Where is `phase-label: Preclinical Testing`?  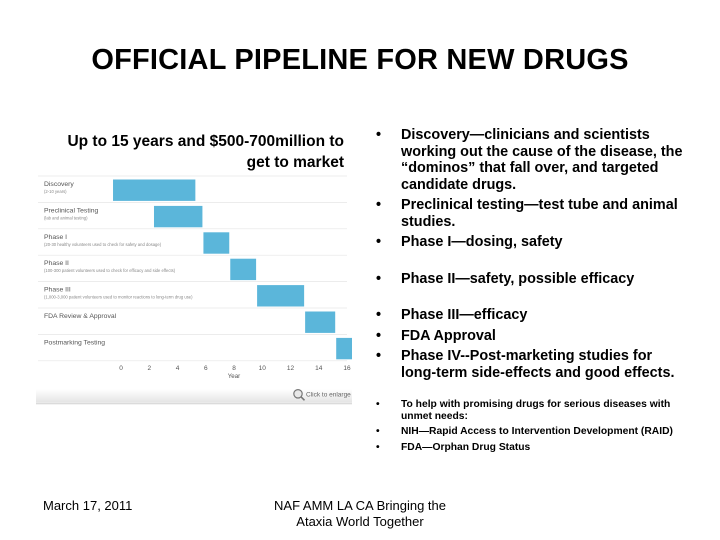
phase-label: Preclinical Testing is located at coordinates (71, 210).